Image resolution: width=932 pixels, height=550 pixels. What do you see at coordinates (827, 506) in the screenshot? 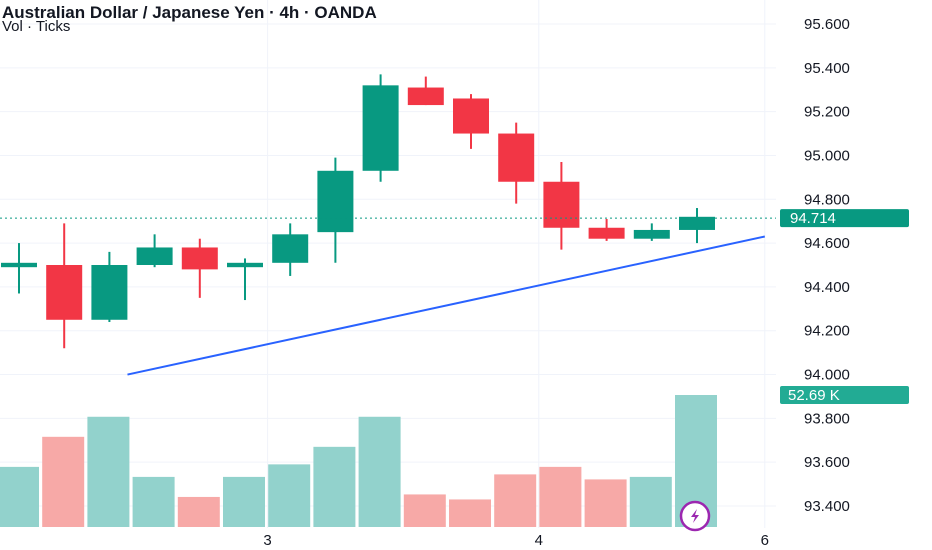
I see `y-tick-label: 93.400` at bounding box center [827, 506].